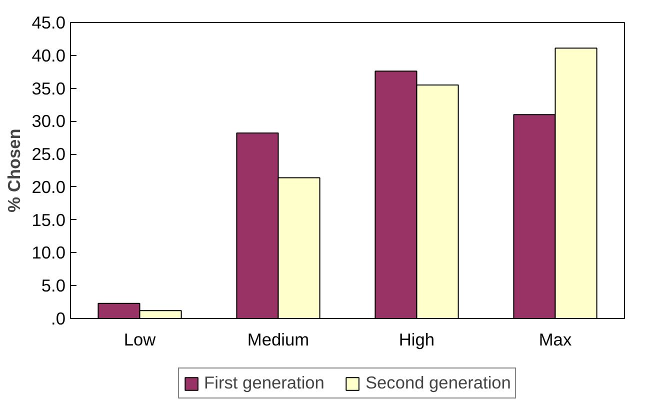  Describe the element at coordinates (416, 340) in the screenshot. I see `x-tick-label: High` at that location.